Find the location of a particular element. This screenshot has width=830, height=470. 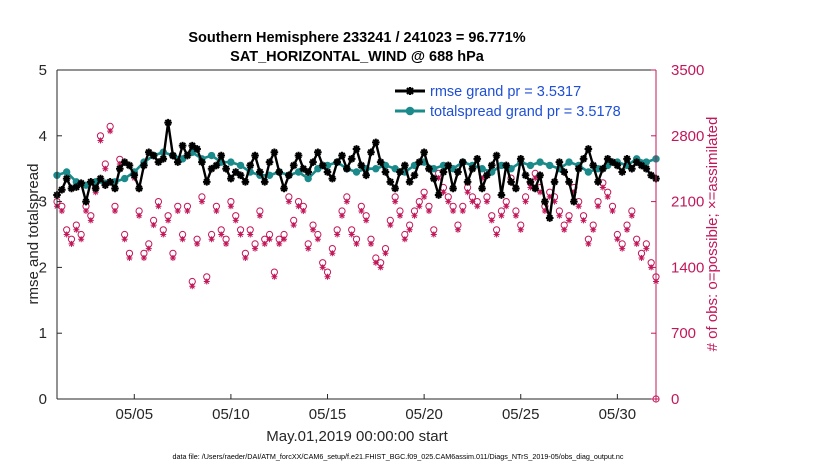

x-tick-label: 05/20 is located at coordinates (424, 414).